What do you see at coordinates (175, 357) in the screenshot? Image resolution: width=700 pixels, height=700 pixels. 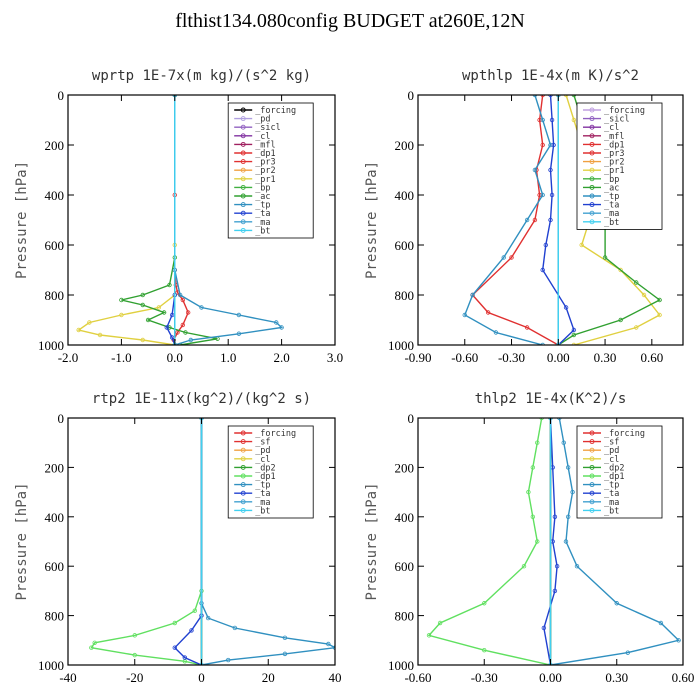 I see `x-tick-label: 0.0` at bounding box center [175, 357].